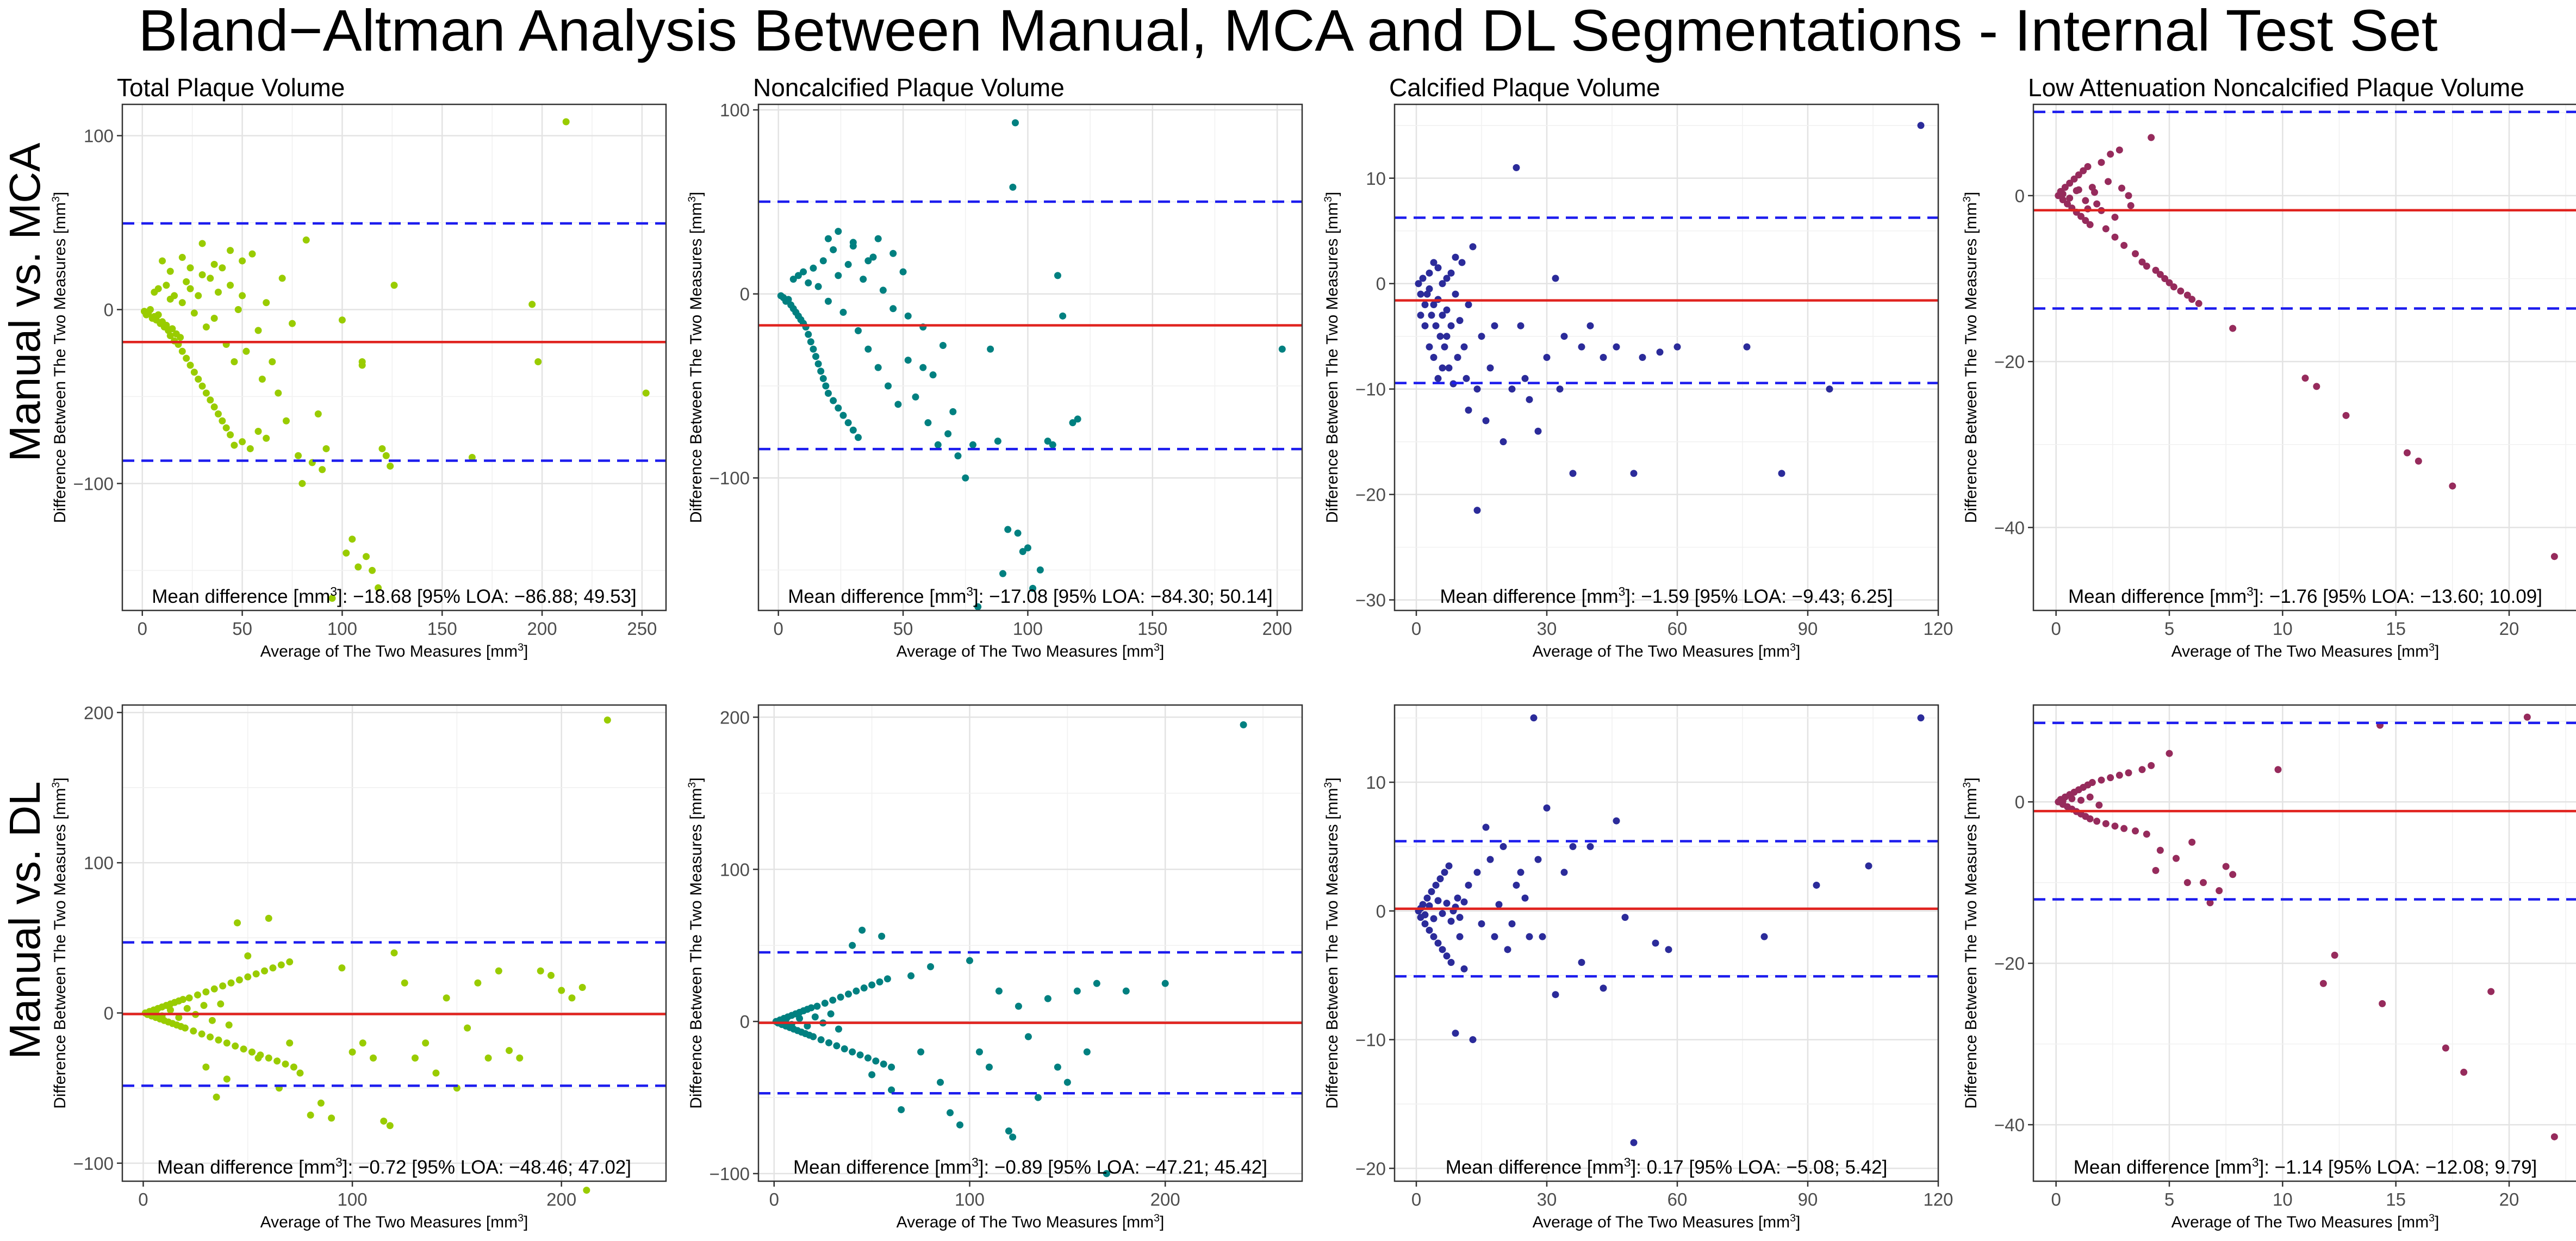  Describe the element at coordinates (778, 629) in the screenshot. I see `x-tick-label: 0` at that location.